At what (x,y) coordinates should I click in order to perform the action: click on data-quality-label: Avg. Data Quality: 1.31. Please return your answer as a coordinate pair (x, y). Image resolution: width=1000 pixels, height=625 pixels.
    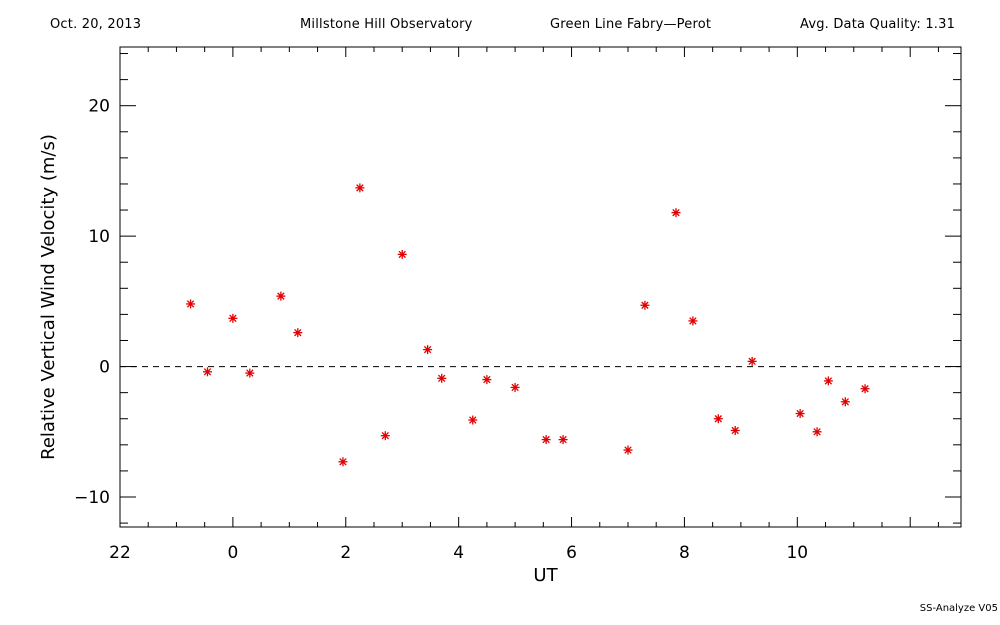
    Looking at the image, I should click on (878, 24).